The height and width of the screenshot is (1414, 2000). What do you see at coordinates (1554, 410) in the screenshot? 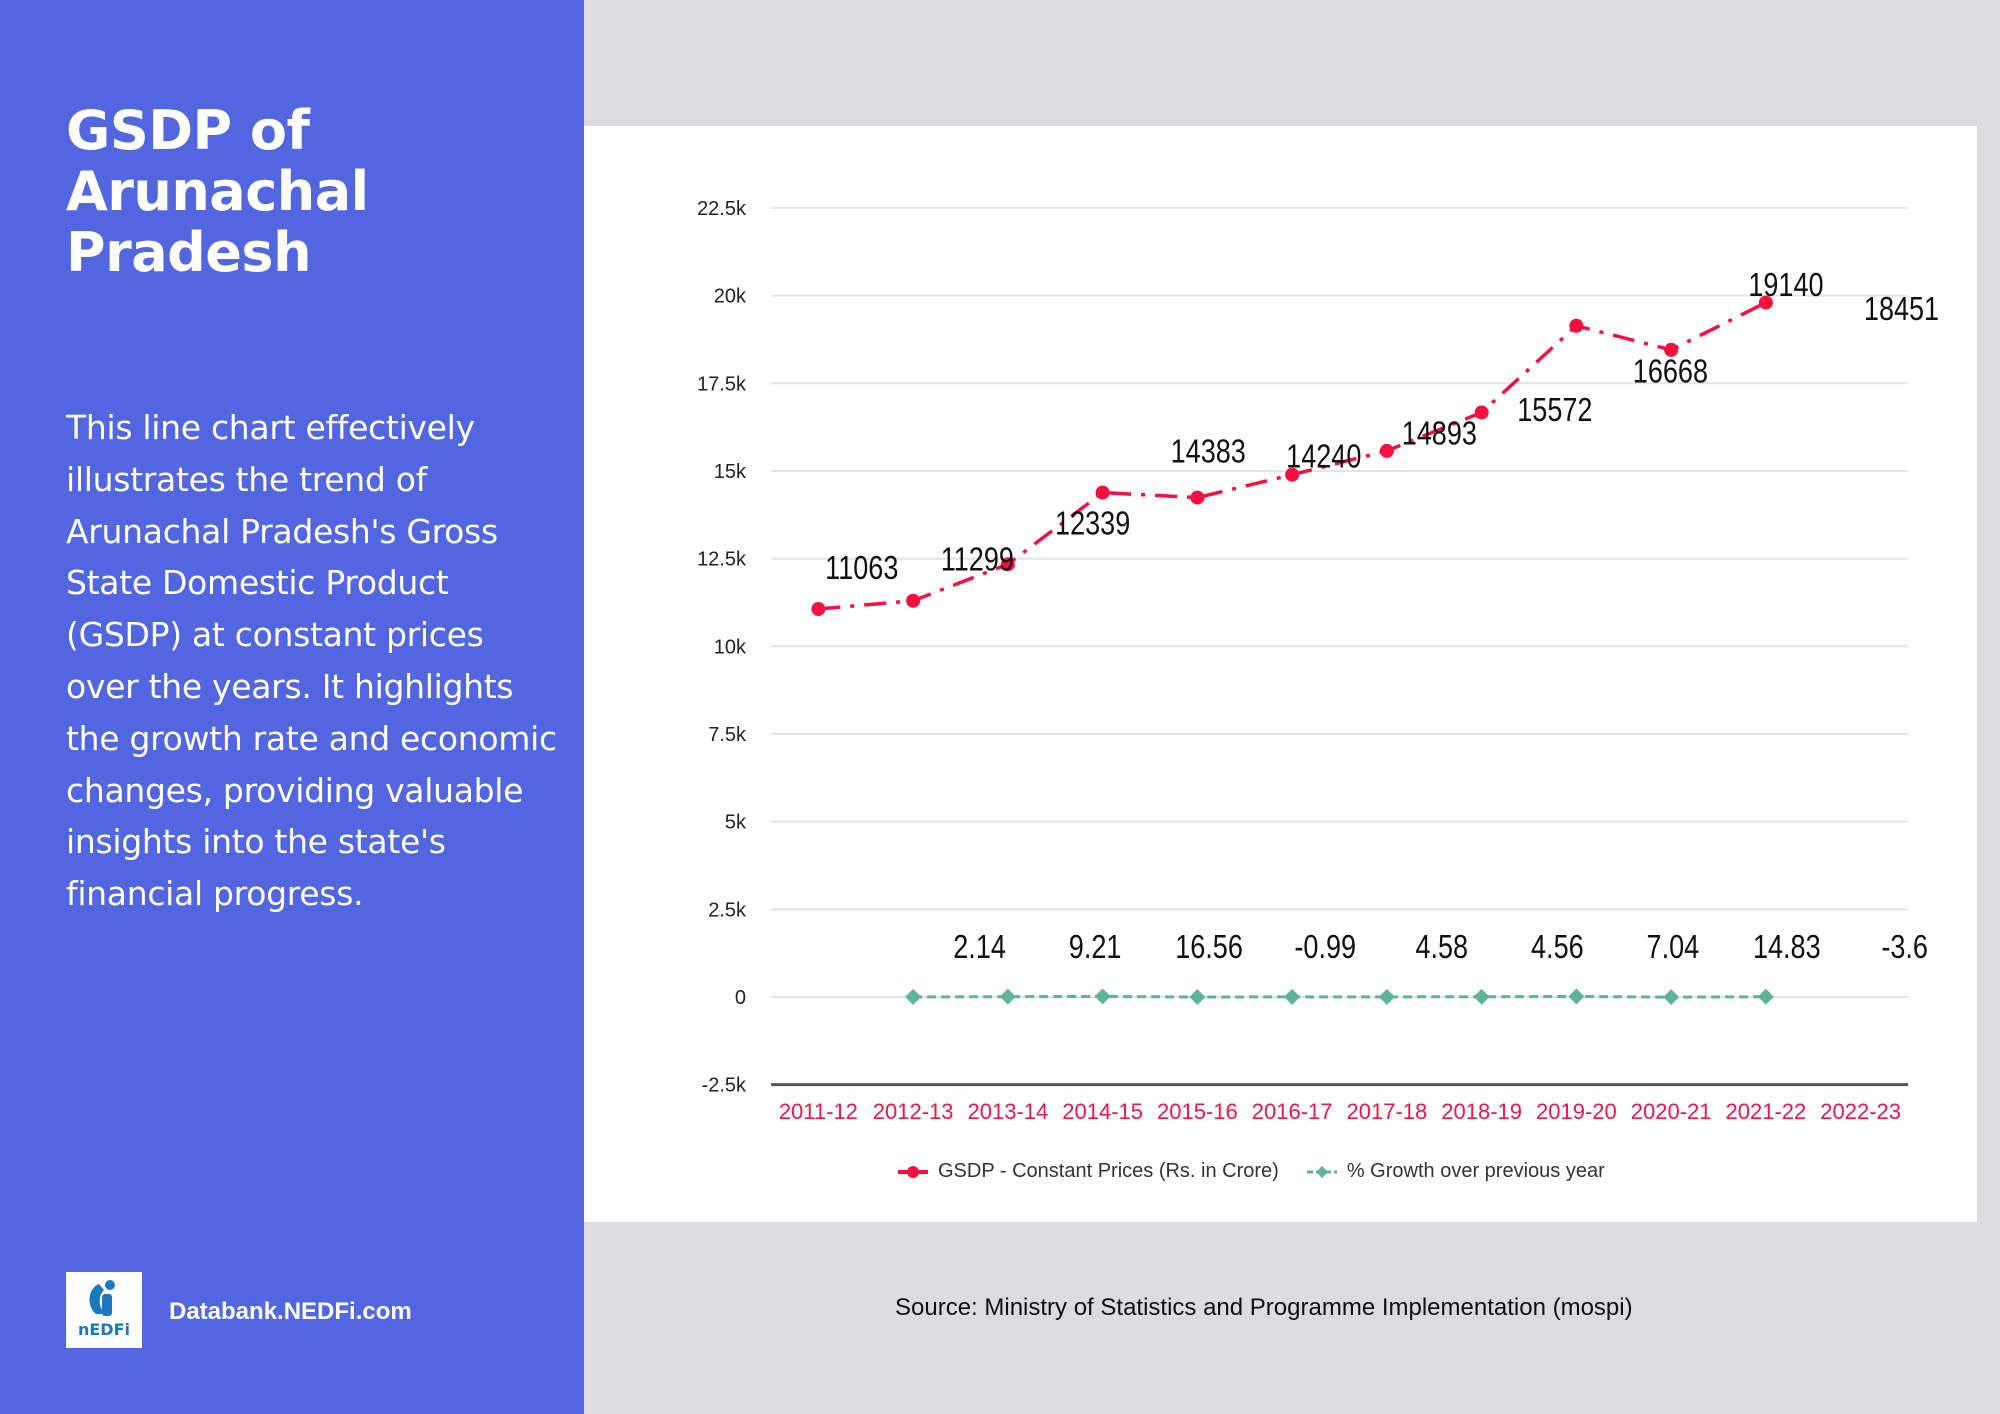
I see `gsdp-data-label: 15572` at bounding box center [1554, 410].